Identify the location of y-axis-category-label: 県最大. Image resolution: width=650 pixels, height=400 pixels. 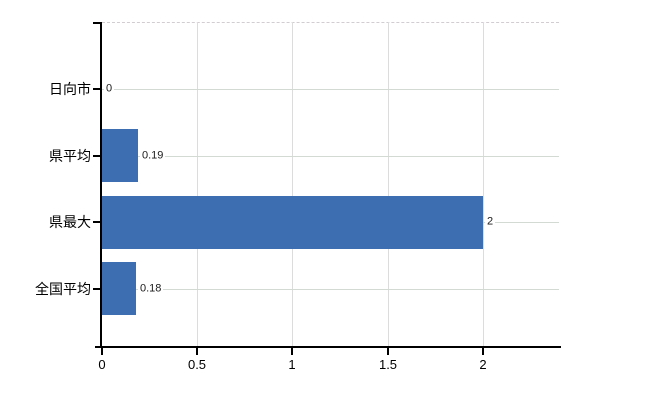
(70, 222).